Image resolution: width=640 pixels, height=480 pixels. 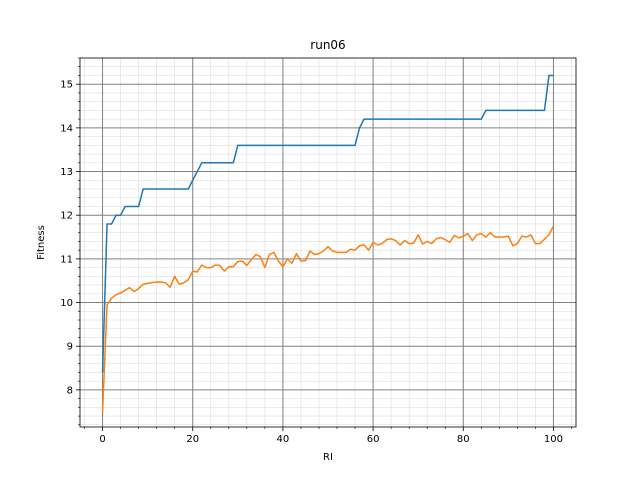 I want to click on y-axis: 8 9 10 11 12 13 14 15, so click(x=70, y=241).